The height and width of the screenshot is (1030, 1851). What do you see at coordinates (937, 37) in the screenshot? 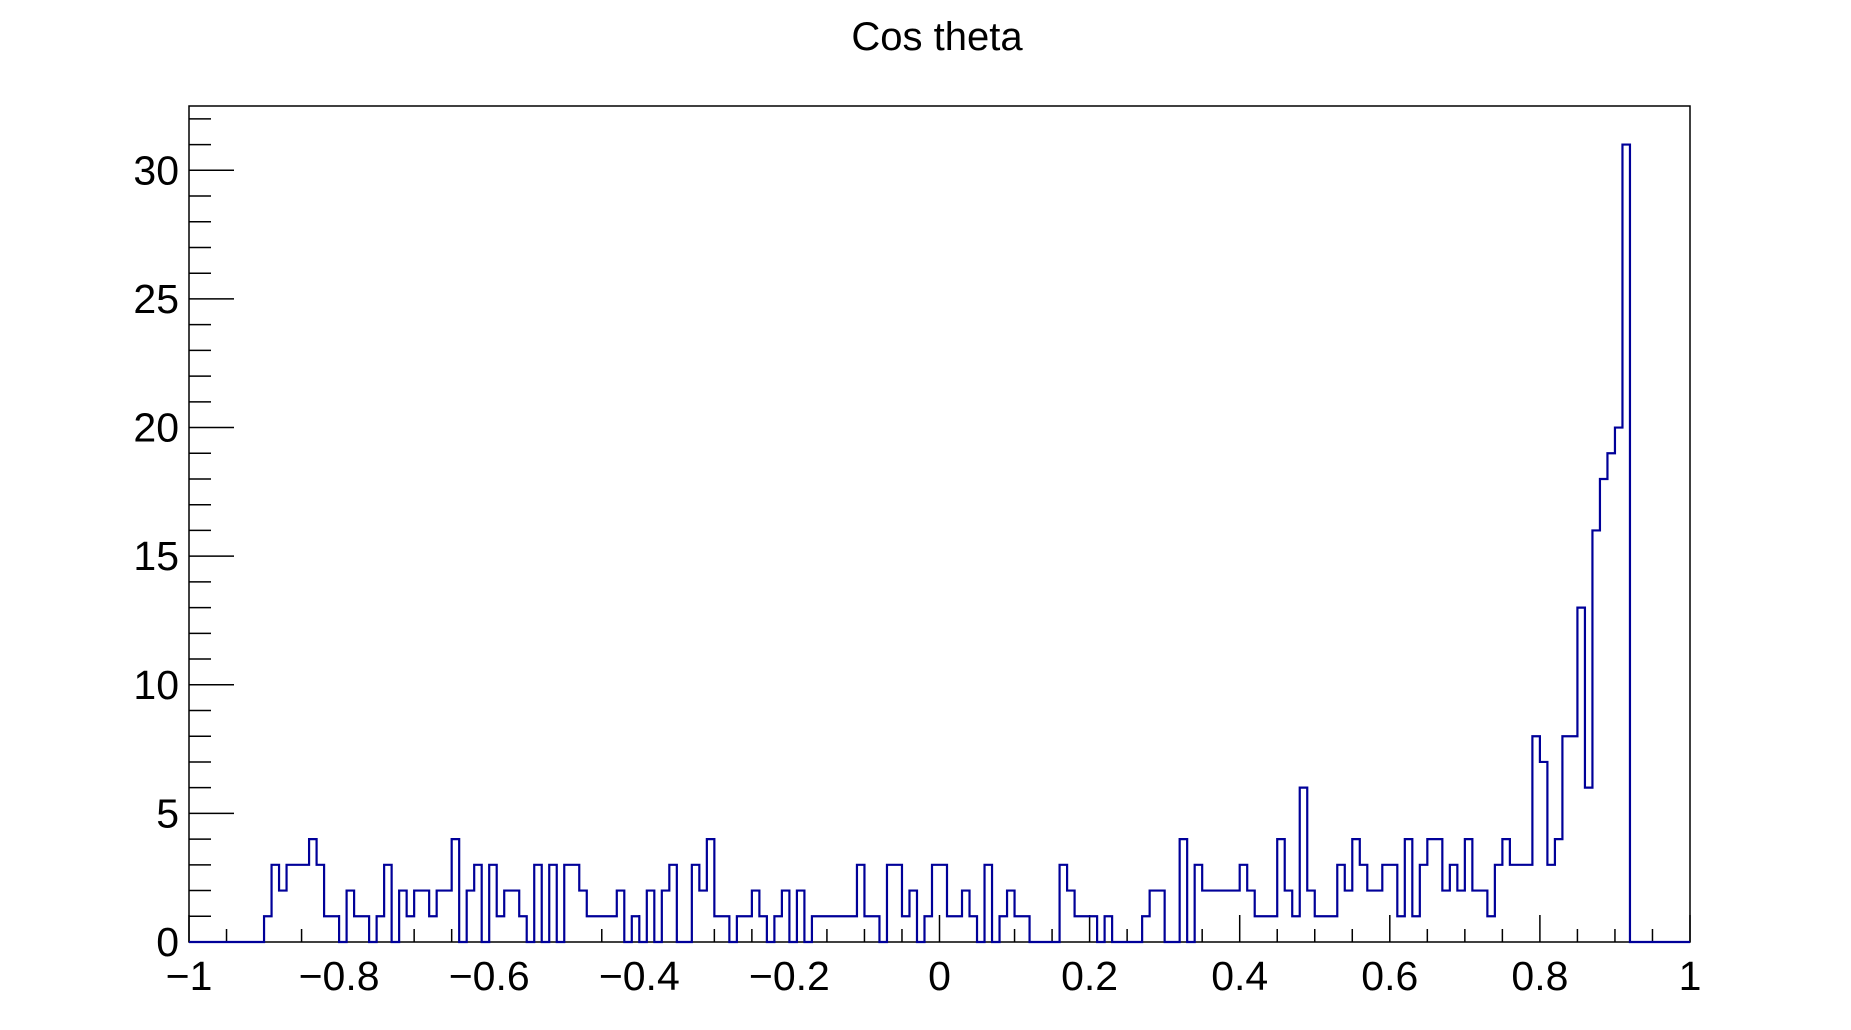
I see `chart-title: Cos theta` at bounding box center [937, 37].